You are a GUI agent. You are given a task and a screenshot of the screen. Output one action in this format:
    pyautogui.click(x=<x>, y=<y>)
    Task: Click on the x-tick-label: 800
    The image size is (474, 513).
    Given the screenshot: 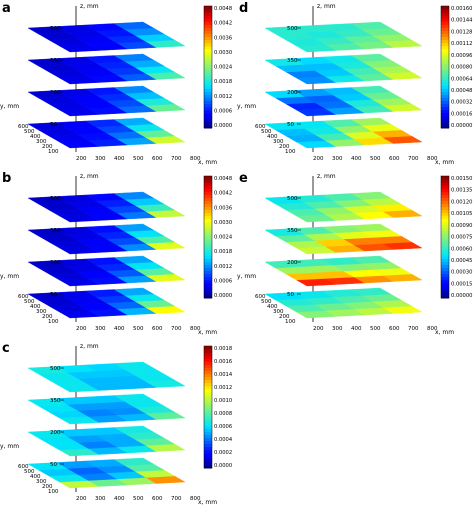 What is the action you would take?
    pyautogui.click(x=195, y=329)
    